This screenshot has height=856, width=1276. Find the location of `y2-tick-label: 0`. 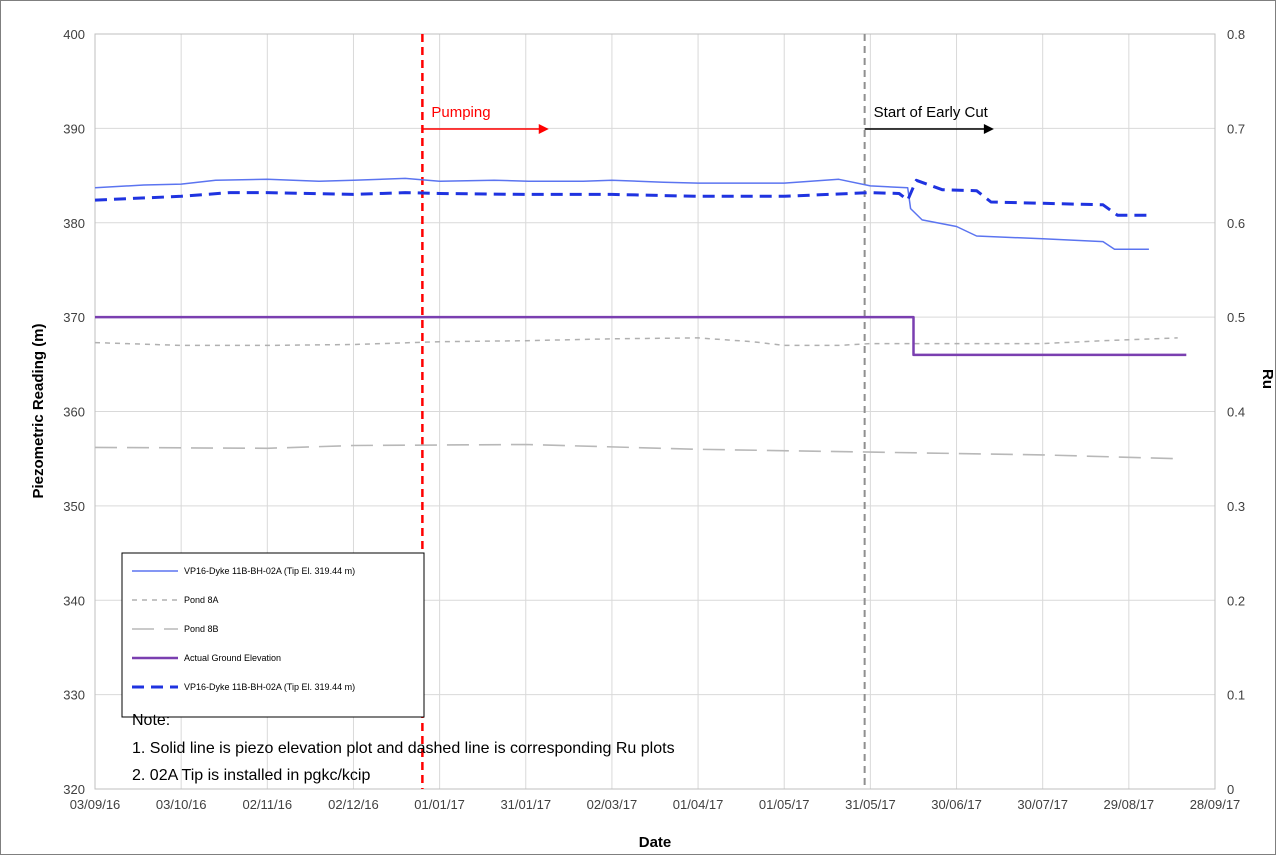

y2-tick-label: 0 is located at coordinates (1230, 789).